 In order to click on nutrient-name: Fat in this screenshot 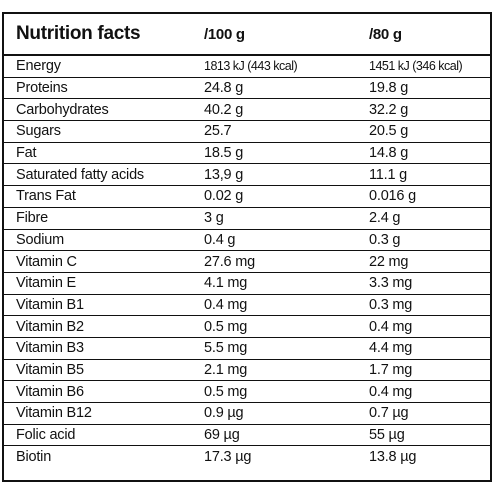, I will do `click(103, 153)`.